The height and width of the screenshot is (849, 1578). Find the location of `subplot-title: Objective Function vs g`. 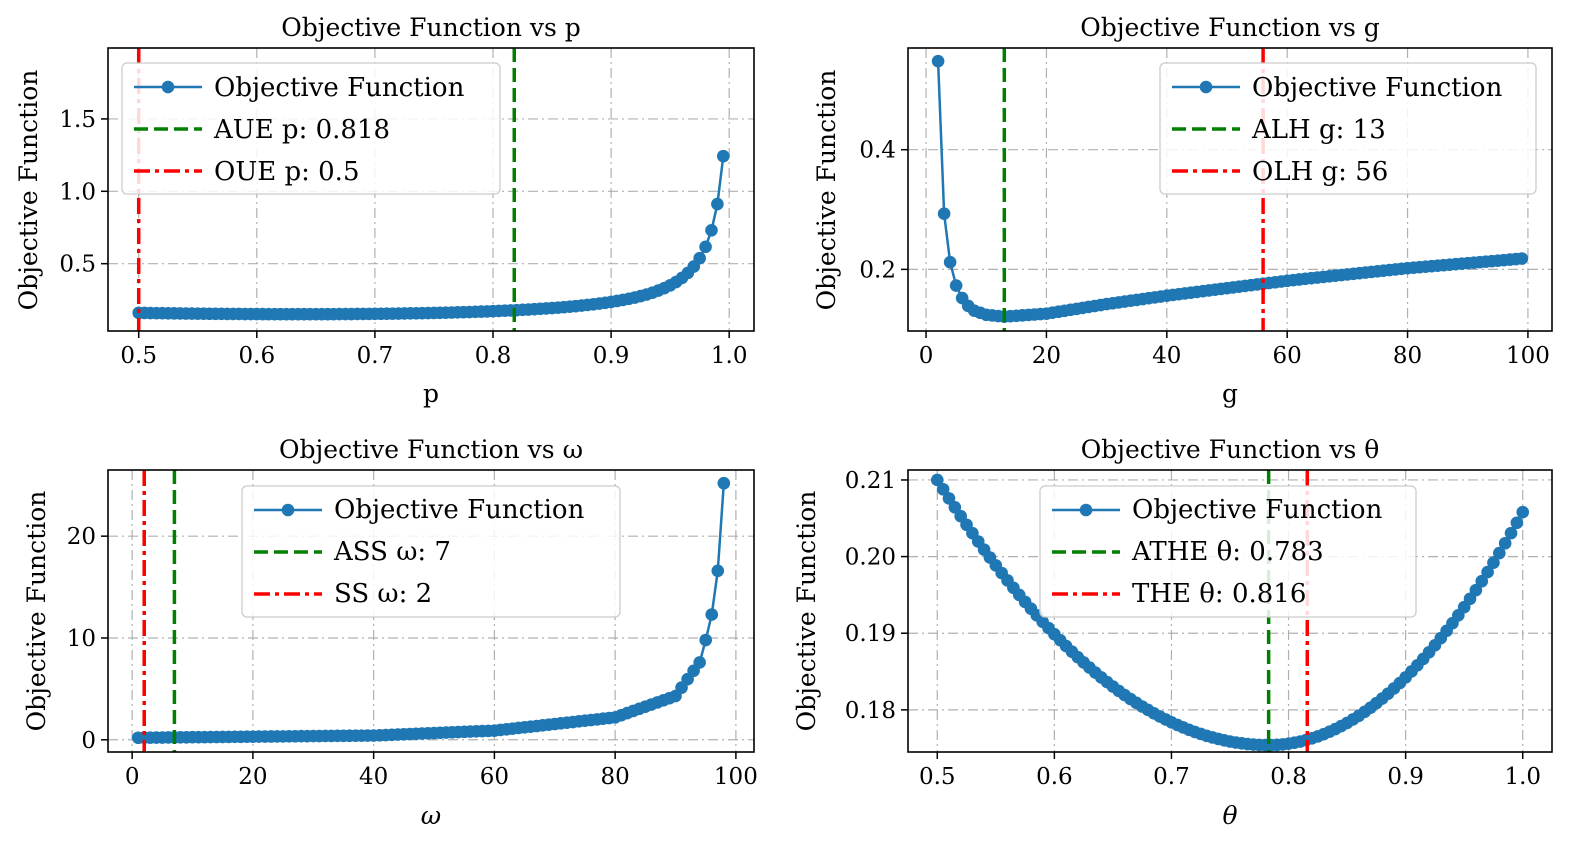

subplot-title: Objective Function vs g is located at coordinates (1230, 27).